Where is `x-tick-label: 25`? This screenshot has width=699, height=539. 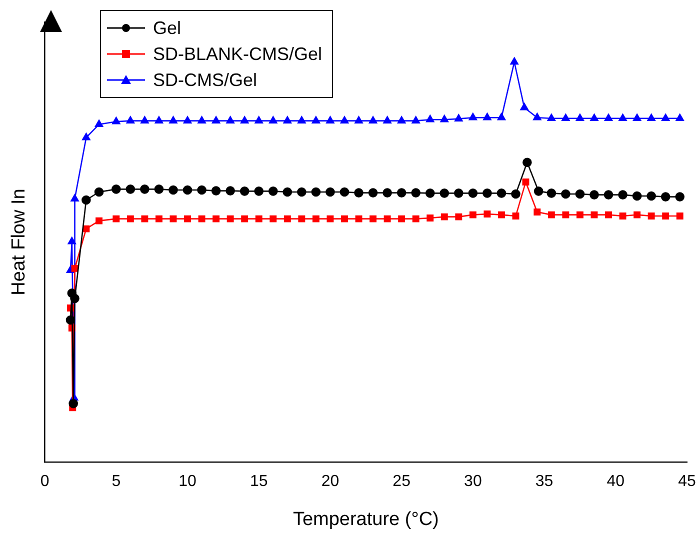 x-tick-label: 25 is located at coordinates (401, 481).